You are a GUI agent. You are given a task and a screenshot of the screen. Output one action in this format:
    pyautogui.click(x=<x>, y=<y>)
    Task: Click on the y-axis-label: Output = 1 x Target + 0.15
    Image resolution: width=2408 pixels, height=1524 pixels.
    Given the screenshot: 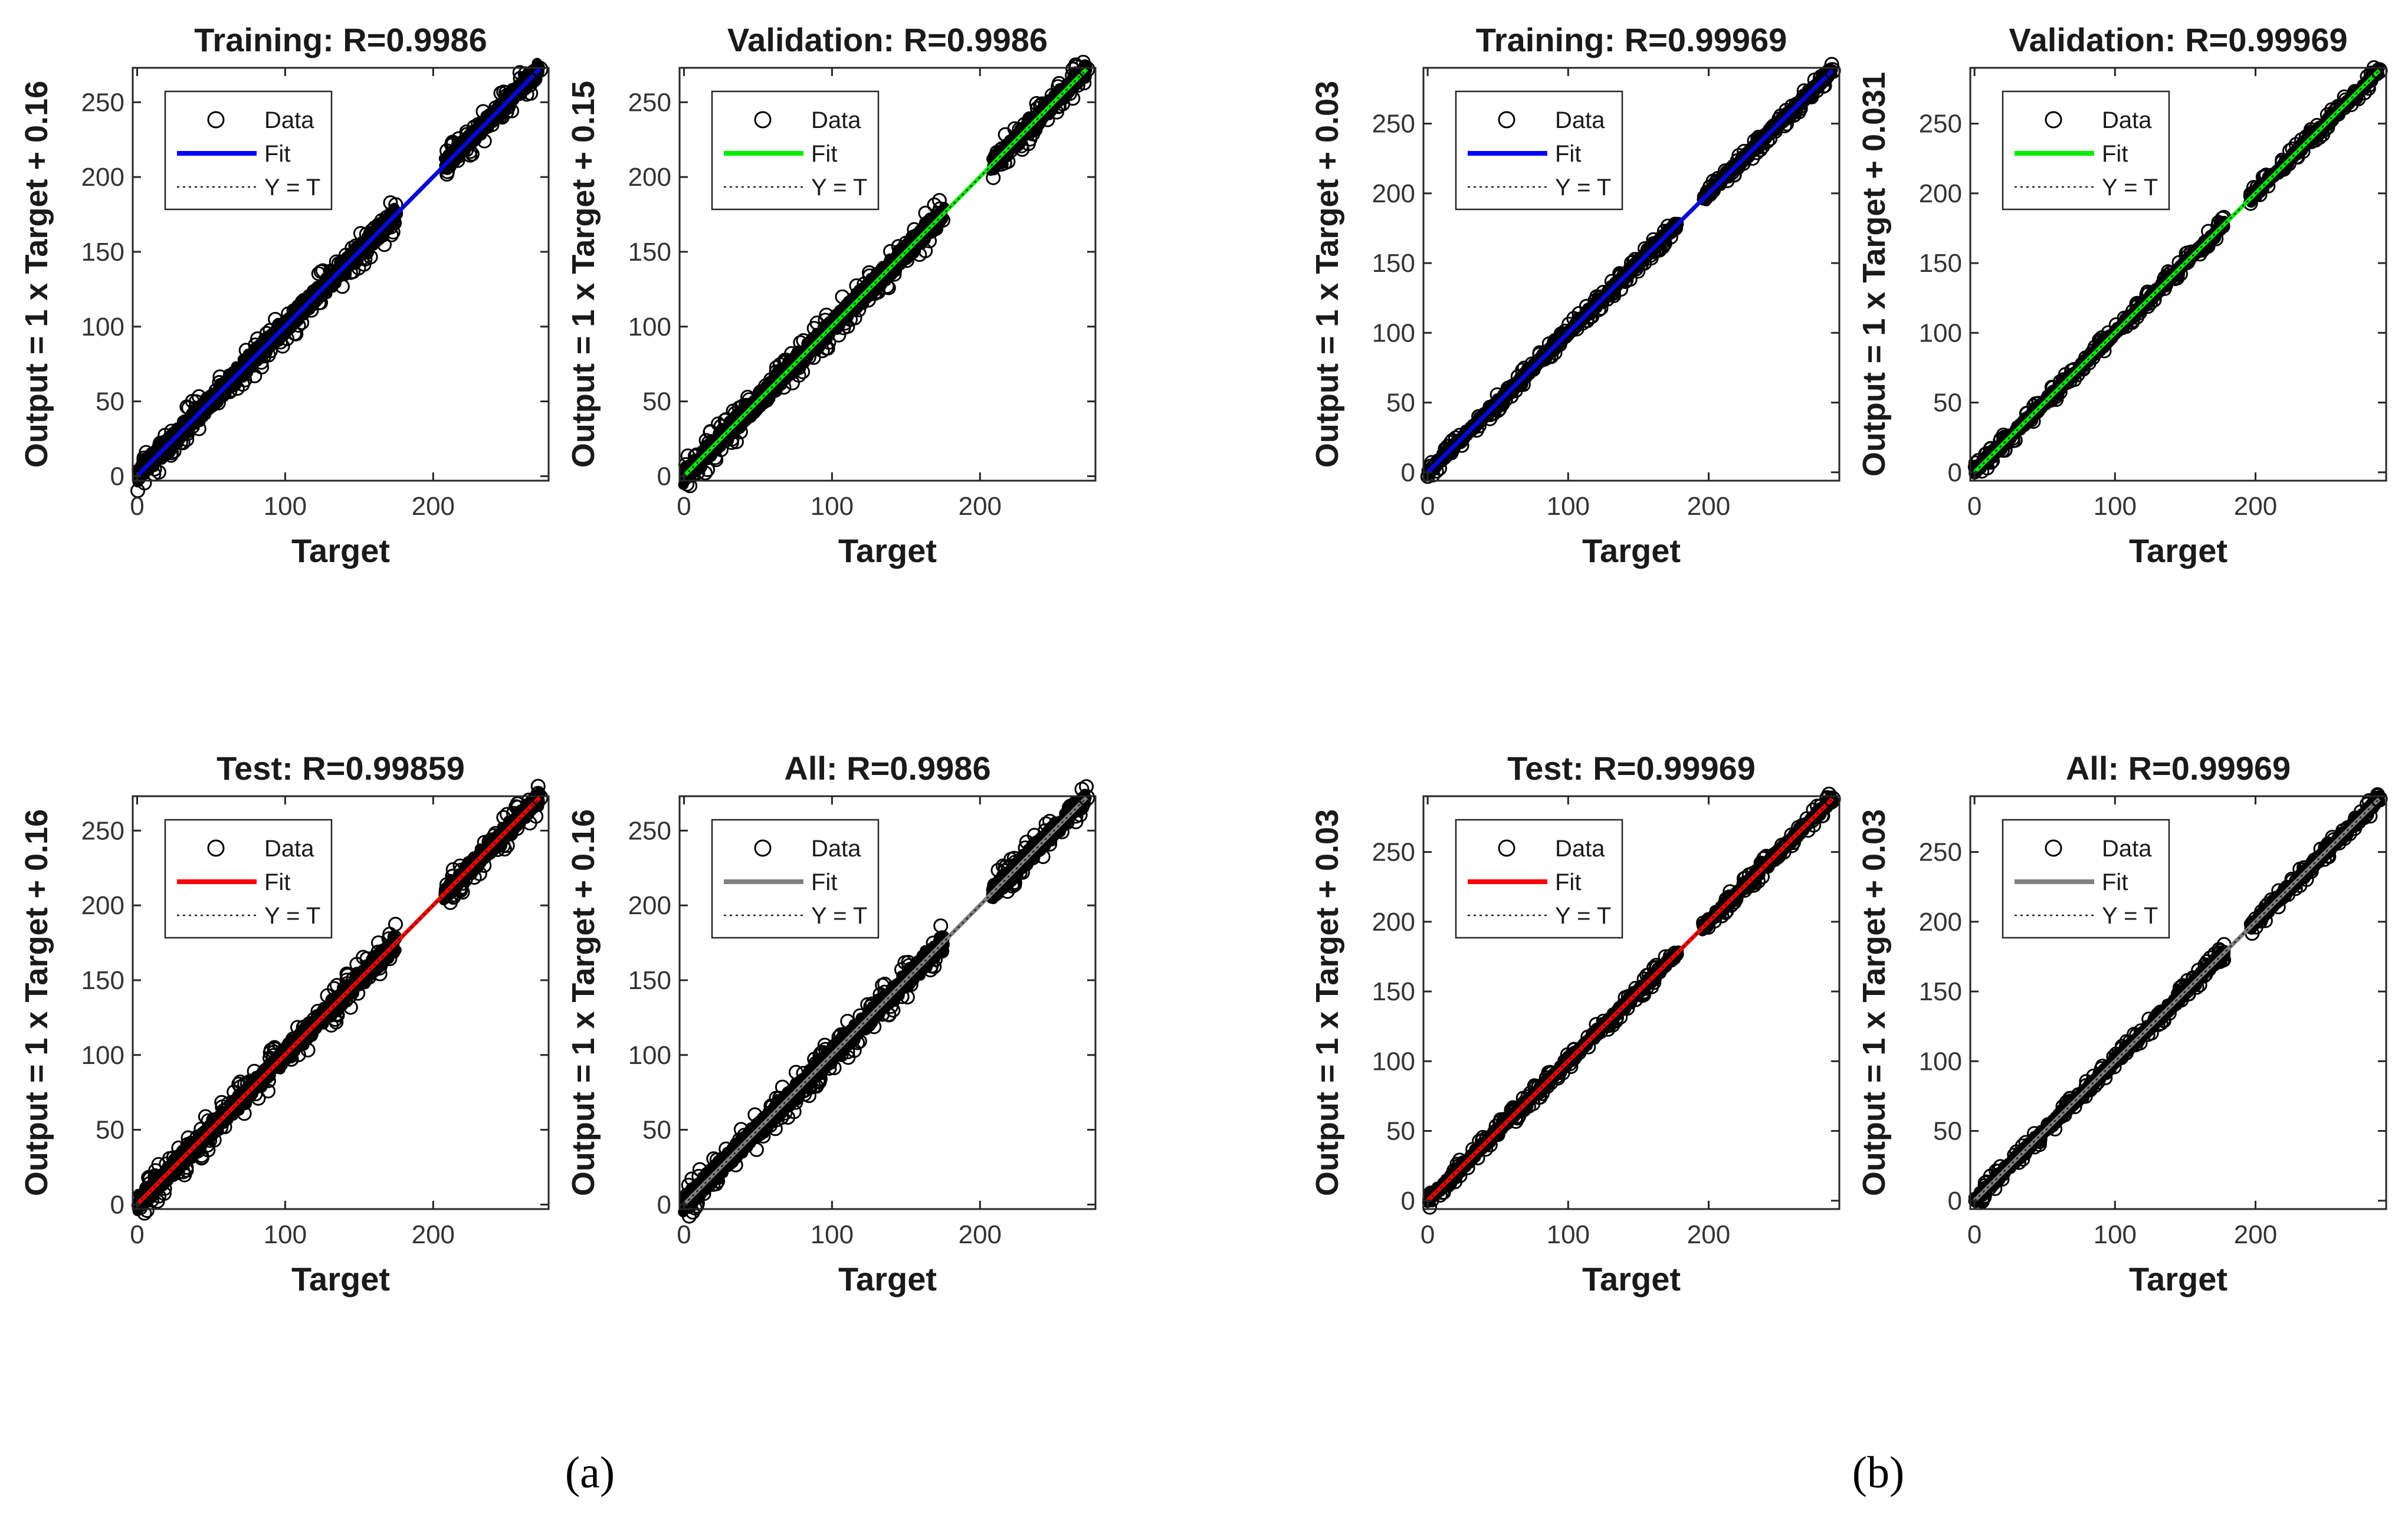 What is the action you would take?
    pyautogui.click(x=584, y=274)
    